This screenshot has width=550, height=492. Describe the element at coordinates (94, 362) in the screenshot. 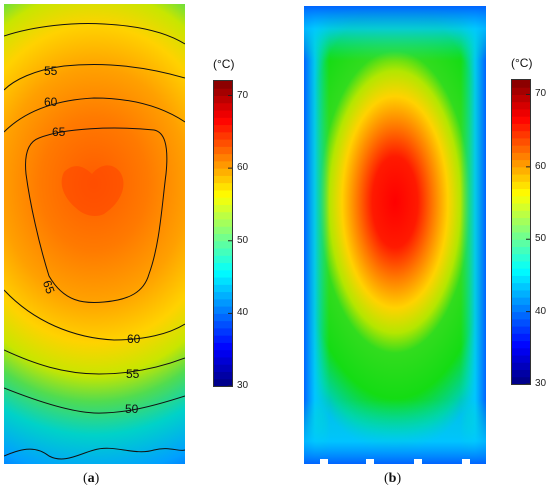

I see `contour-55-bottom` at that location.